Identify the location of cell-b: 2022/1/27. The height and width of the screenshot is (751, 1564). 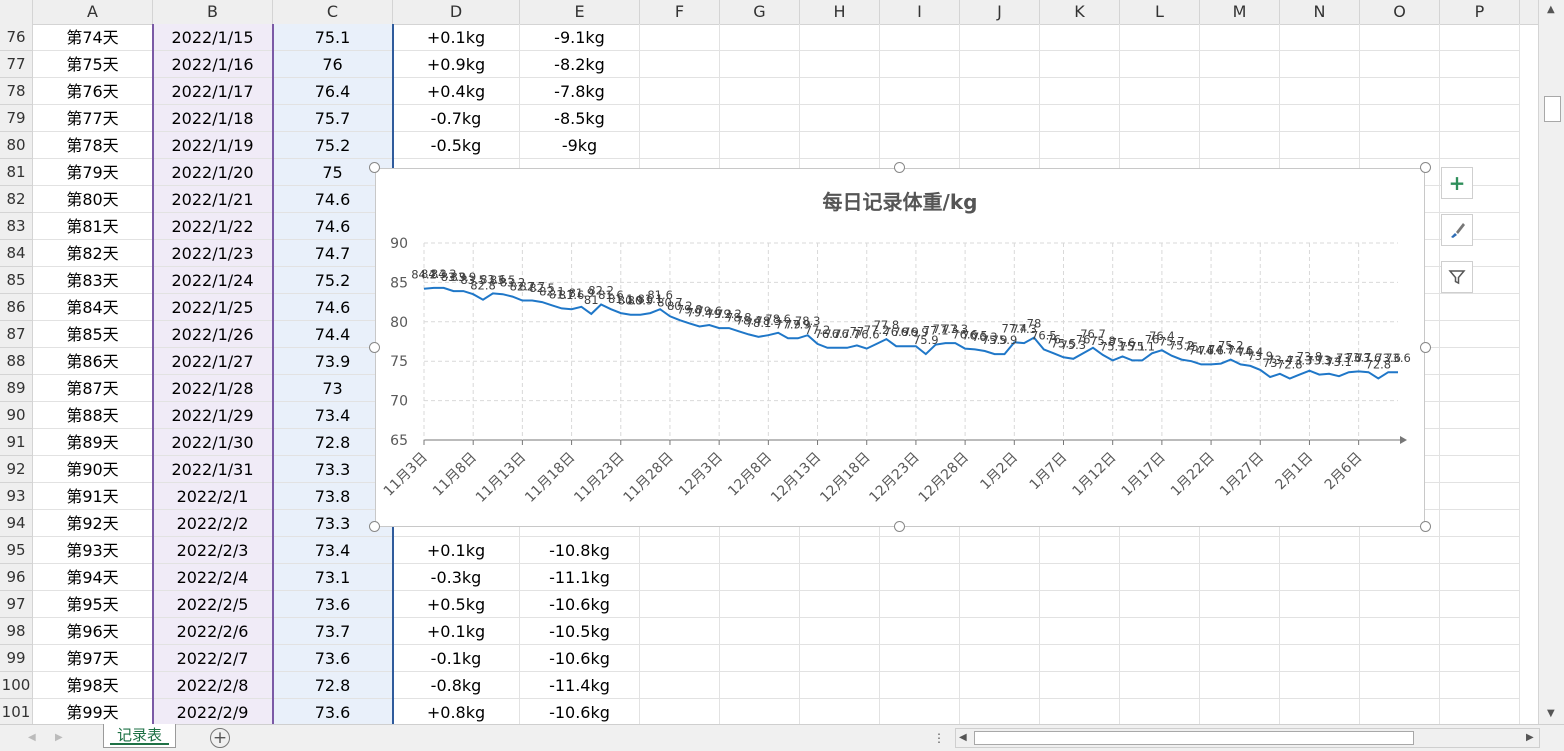
(213, 361).